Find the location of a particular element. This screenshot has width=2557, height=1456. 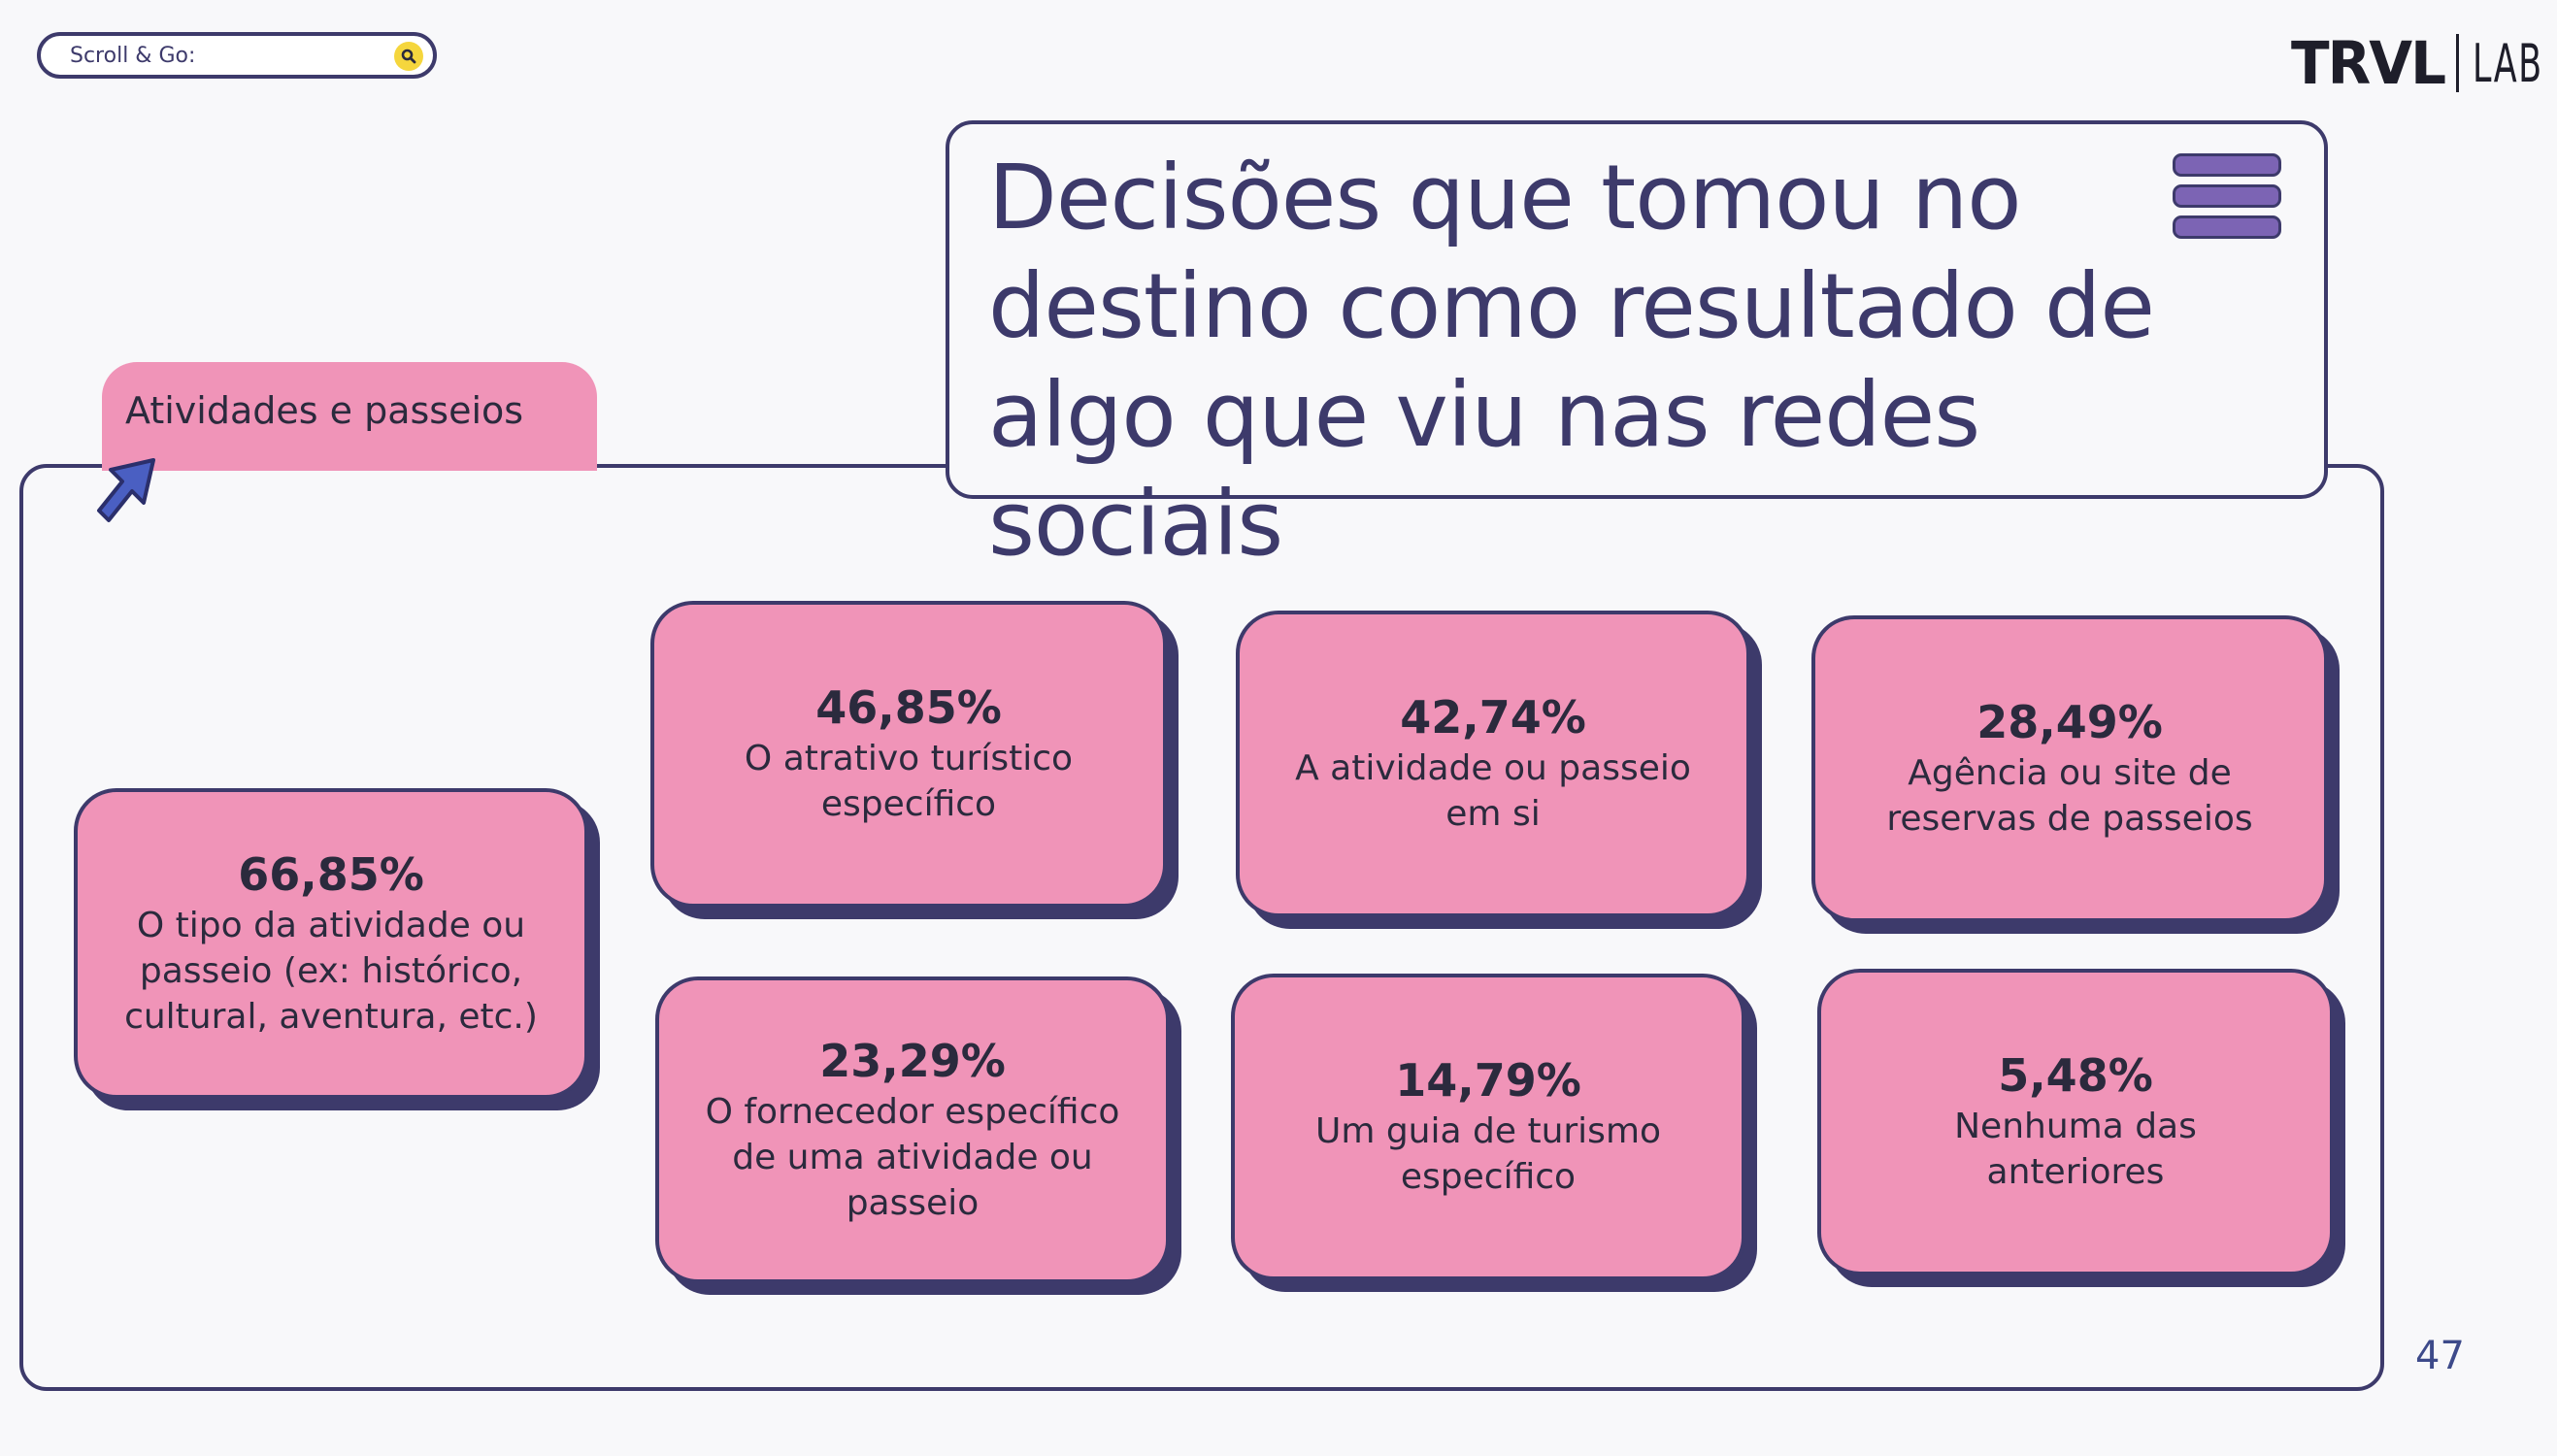

stat-percent: 28,49% is located at coordinates (2069, 722).